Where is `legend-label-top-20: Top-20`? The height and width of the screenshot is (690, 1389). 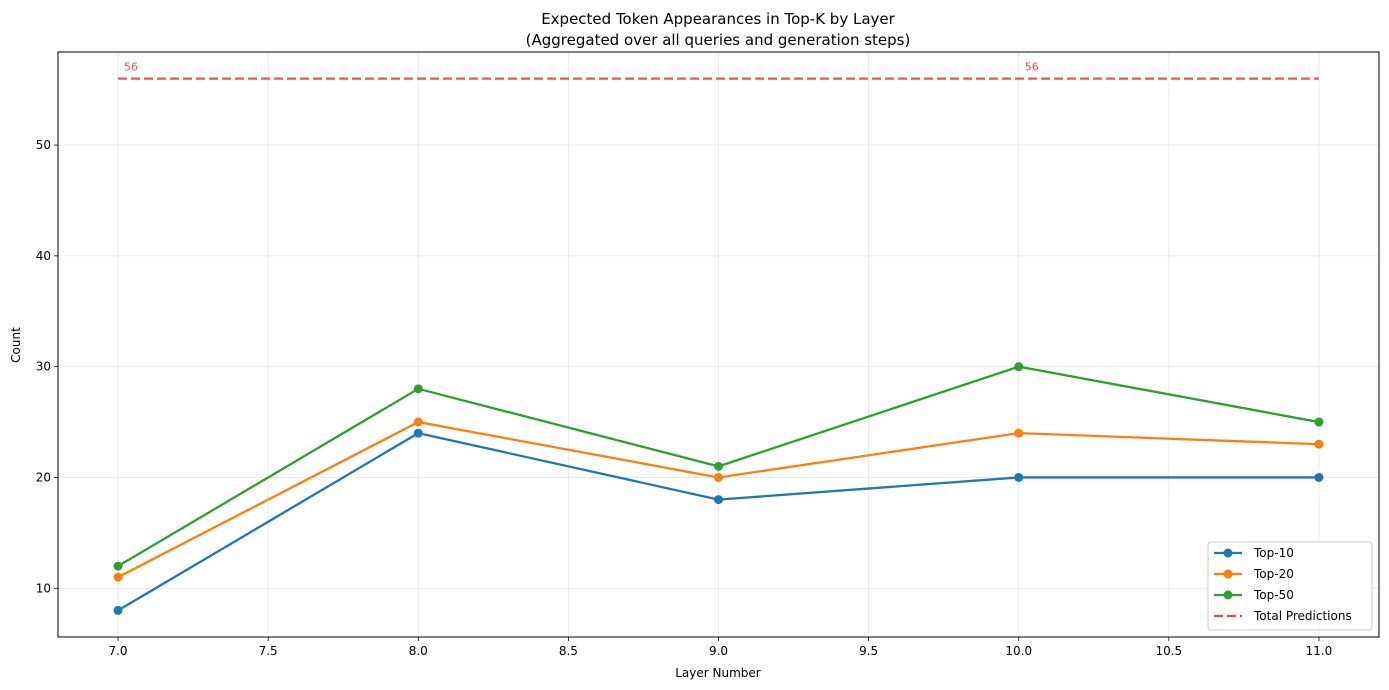 legend-label-top-20: Top-20 is located at coordinates (1273, 574).